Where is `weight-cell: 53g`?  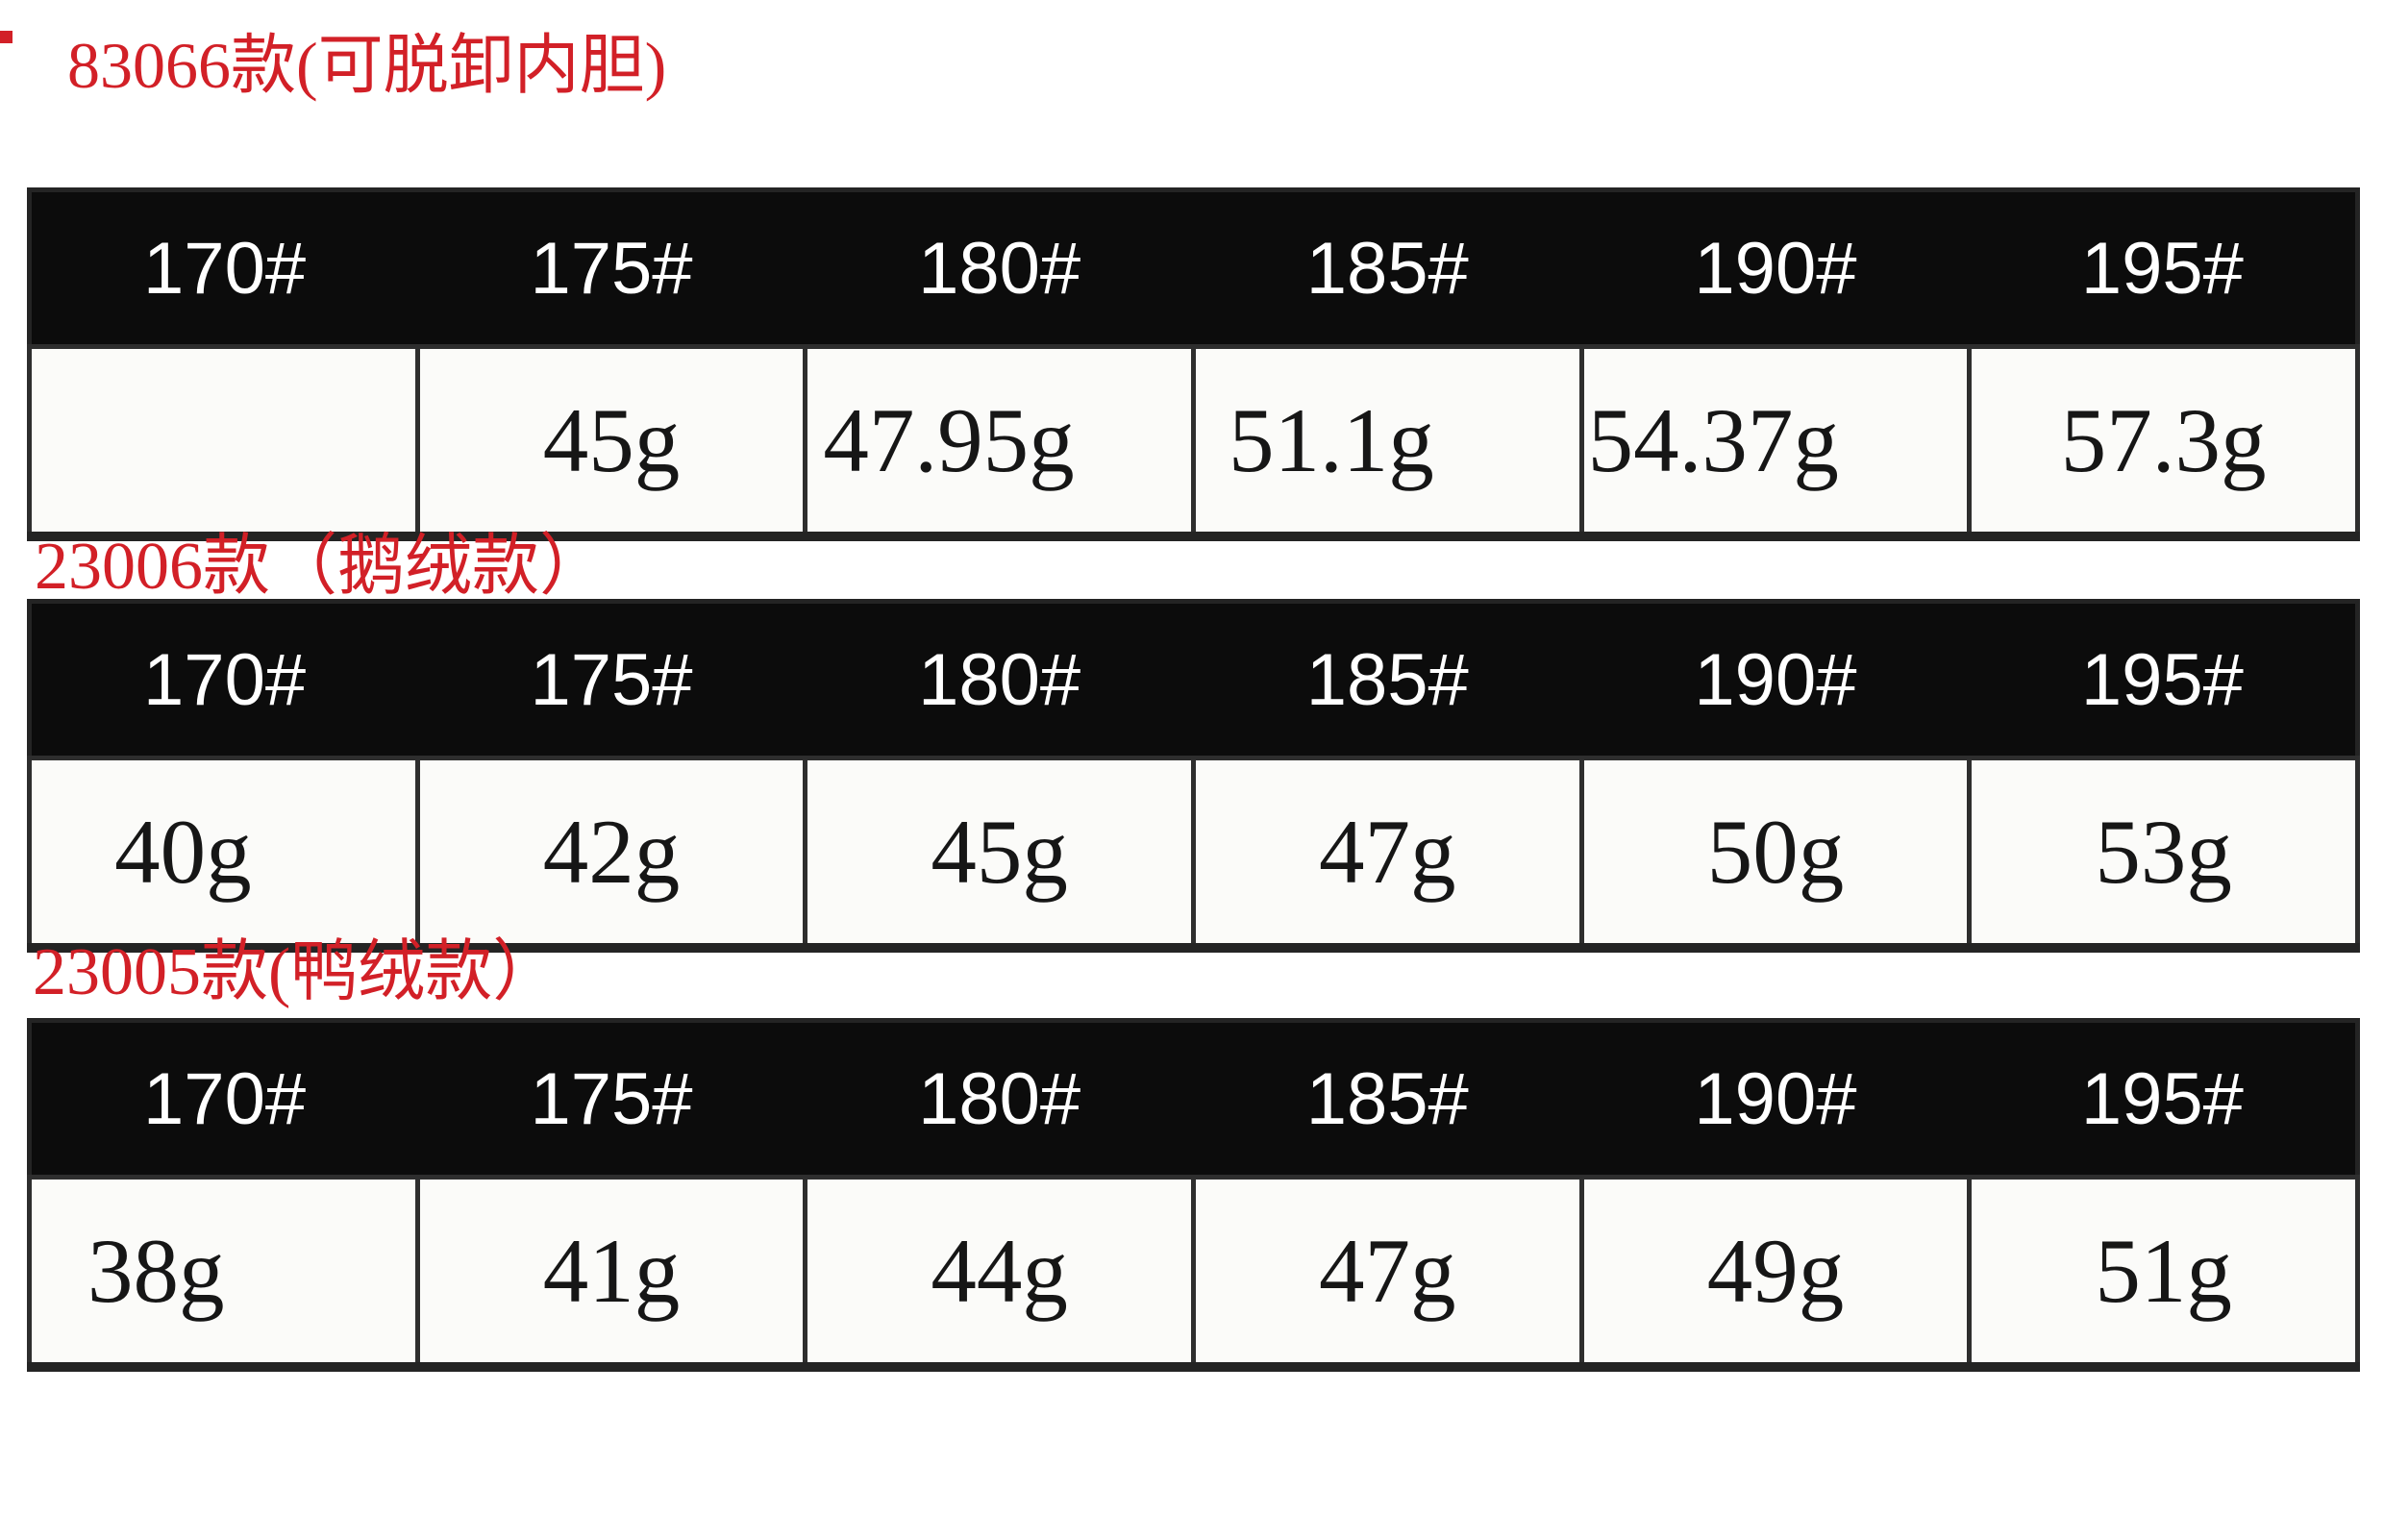
weight-cell: 53g is located at coordinates (2163, 853).